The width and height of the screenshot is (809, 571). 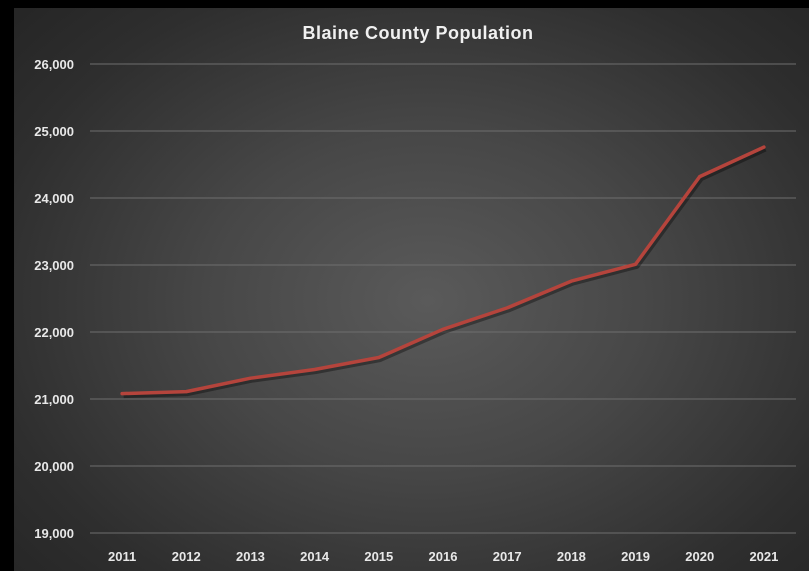 I want to click on x-tick-label: 2018, so click(x=571, y=556).